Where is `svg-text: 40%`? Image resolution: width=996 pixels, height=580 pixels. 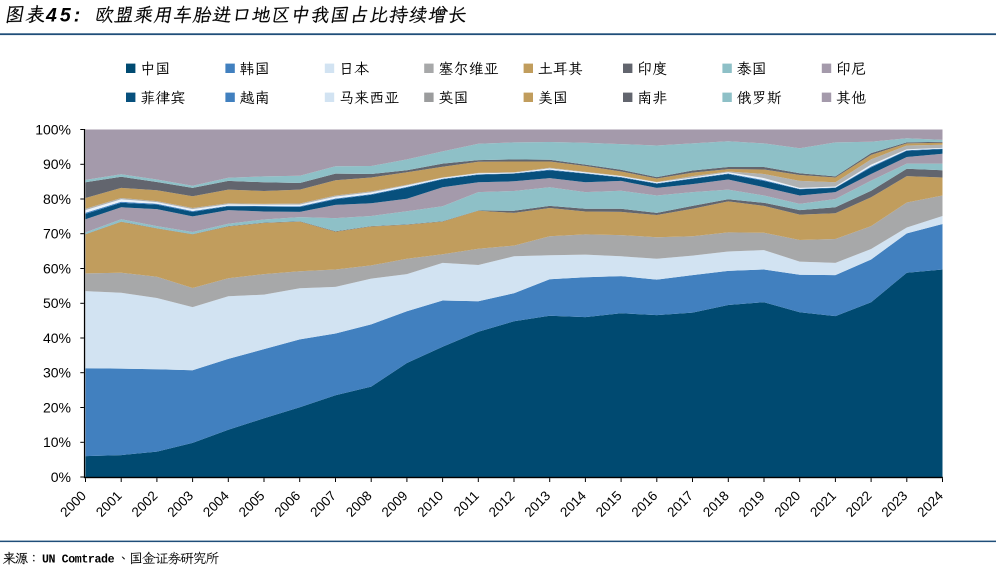
svg-text: 40% is located at coordinates (57, 338).